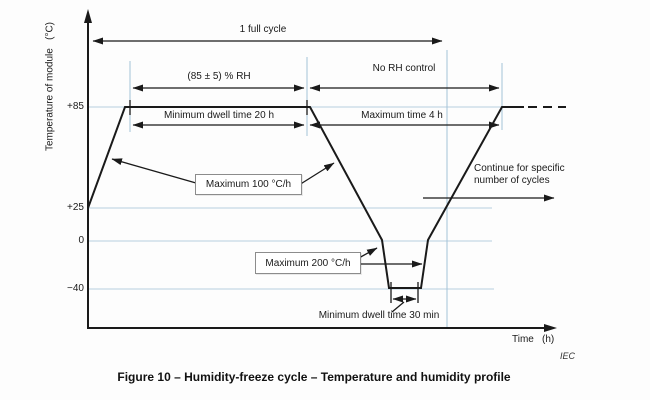 This screenshot has height=400, width=650. Describe the element at coordinates (263, 29) in the screenshot. I see `label-full-cycle: 1 full cycle` at that location.